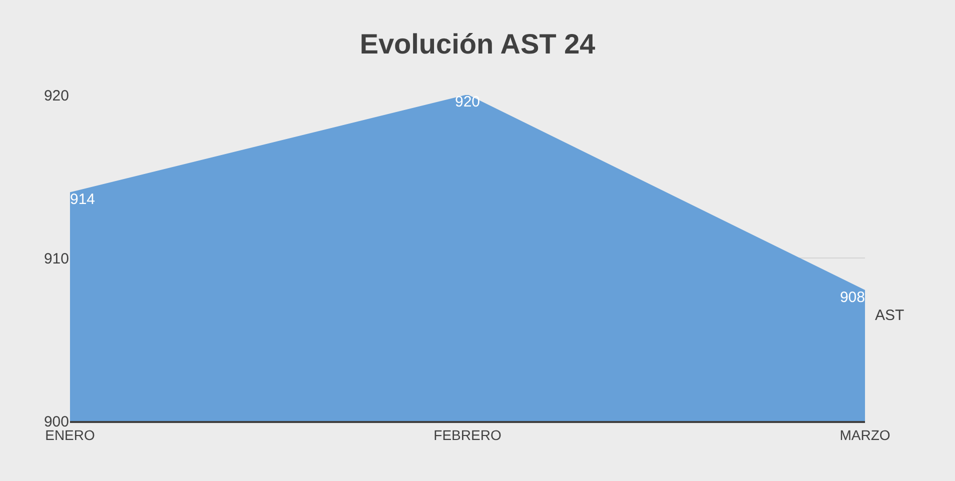  Describe the element at coordinates (468, 434) in the screenshot. I see `x-tick-label: FEBRERO` at that location.